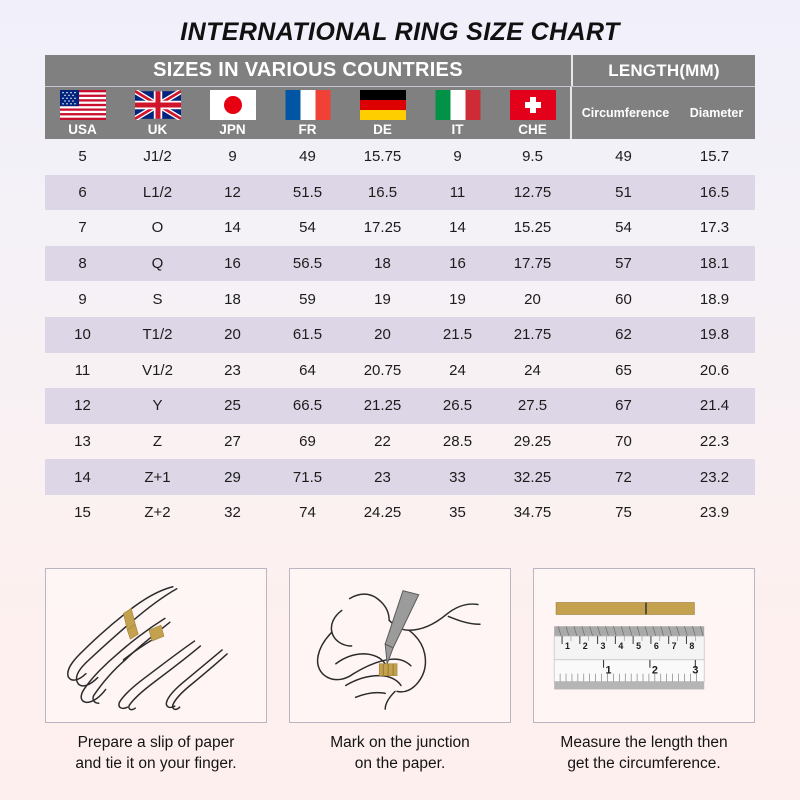 Image resolution: width=800 pixels, height=800 pixels. What do you see at coordinates (532, 129) in the screenshot?
I see `column-header-che-label: CHE` at bounding box center [532, 129].